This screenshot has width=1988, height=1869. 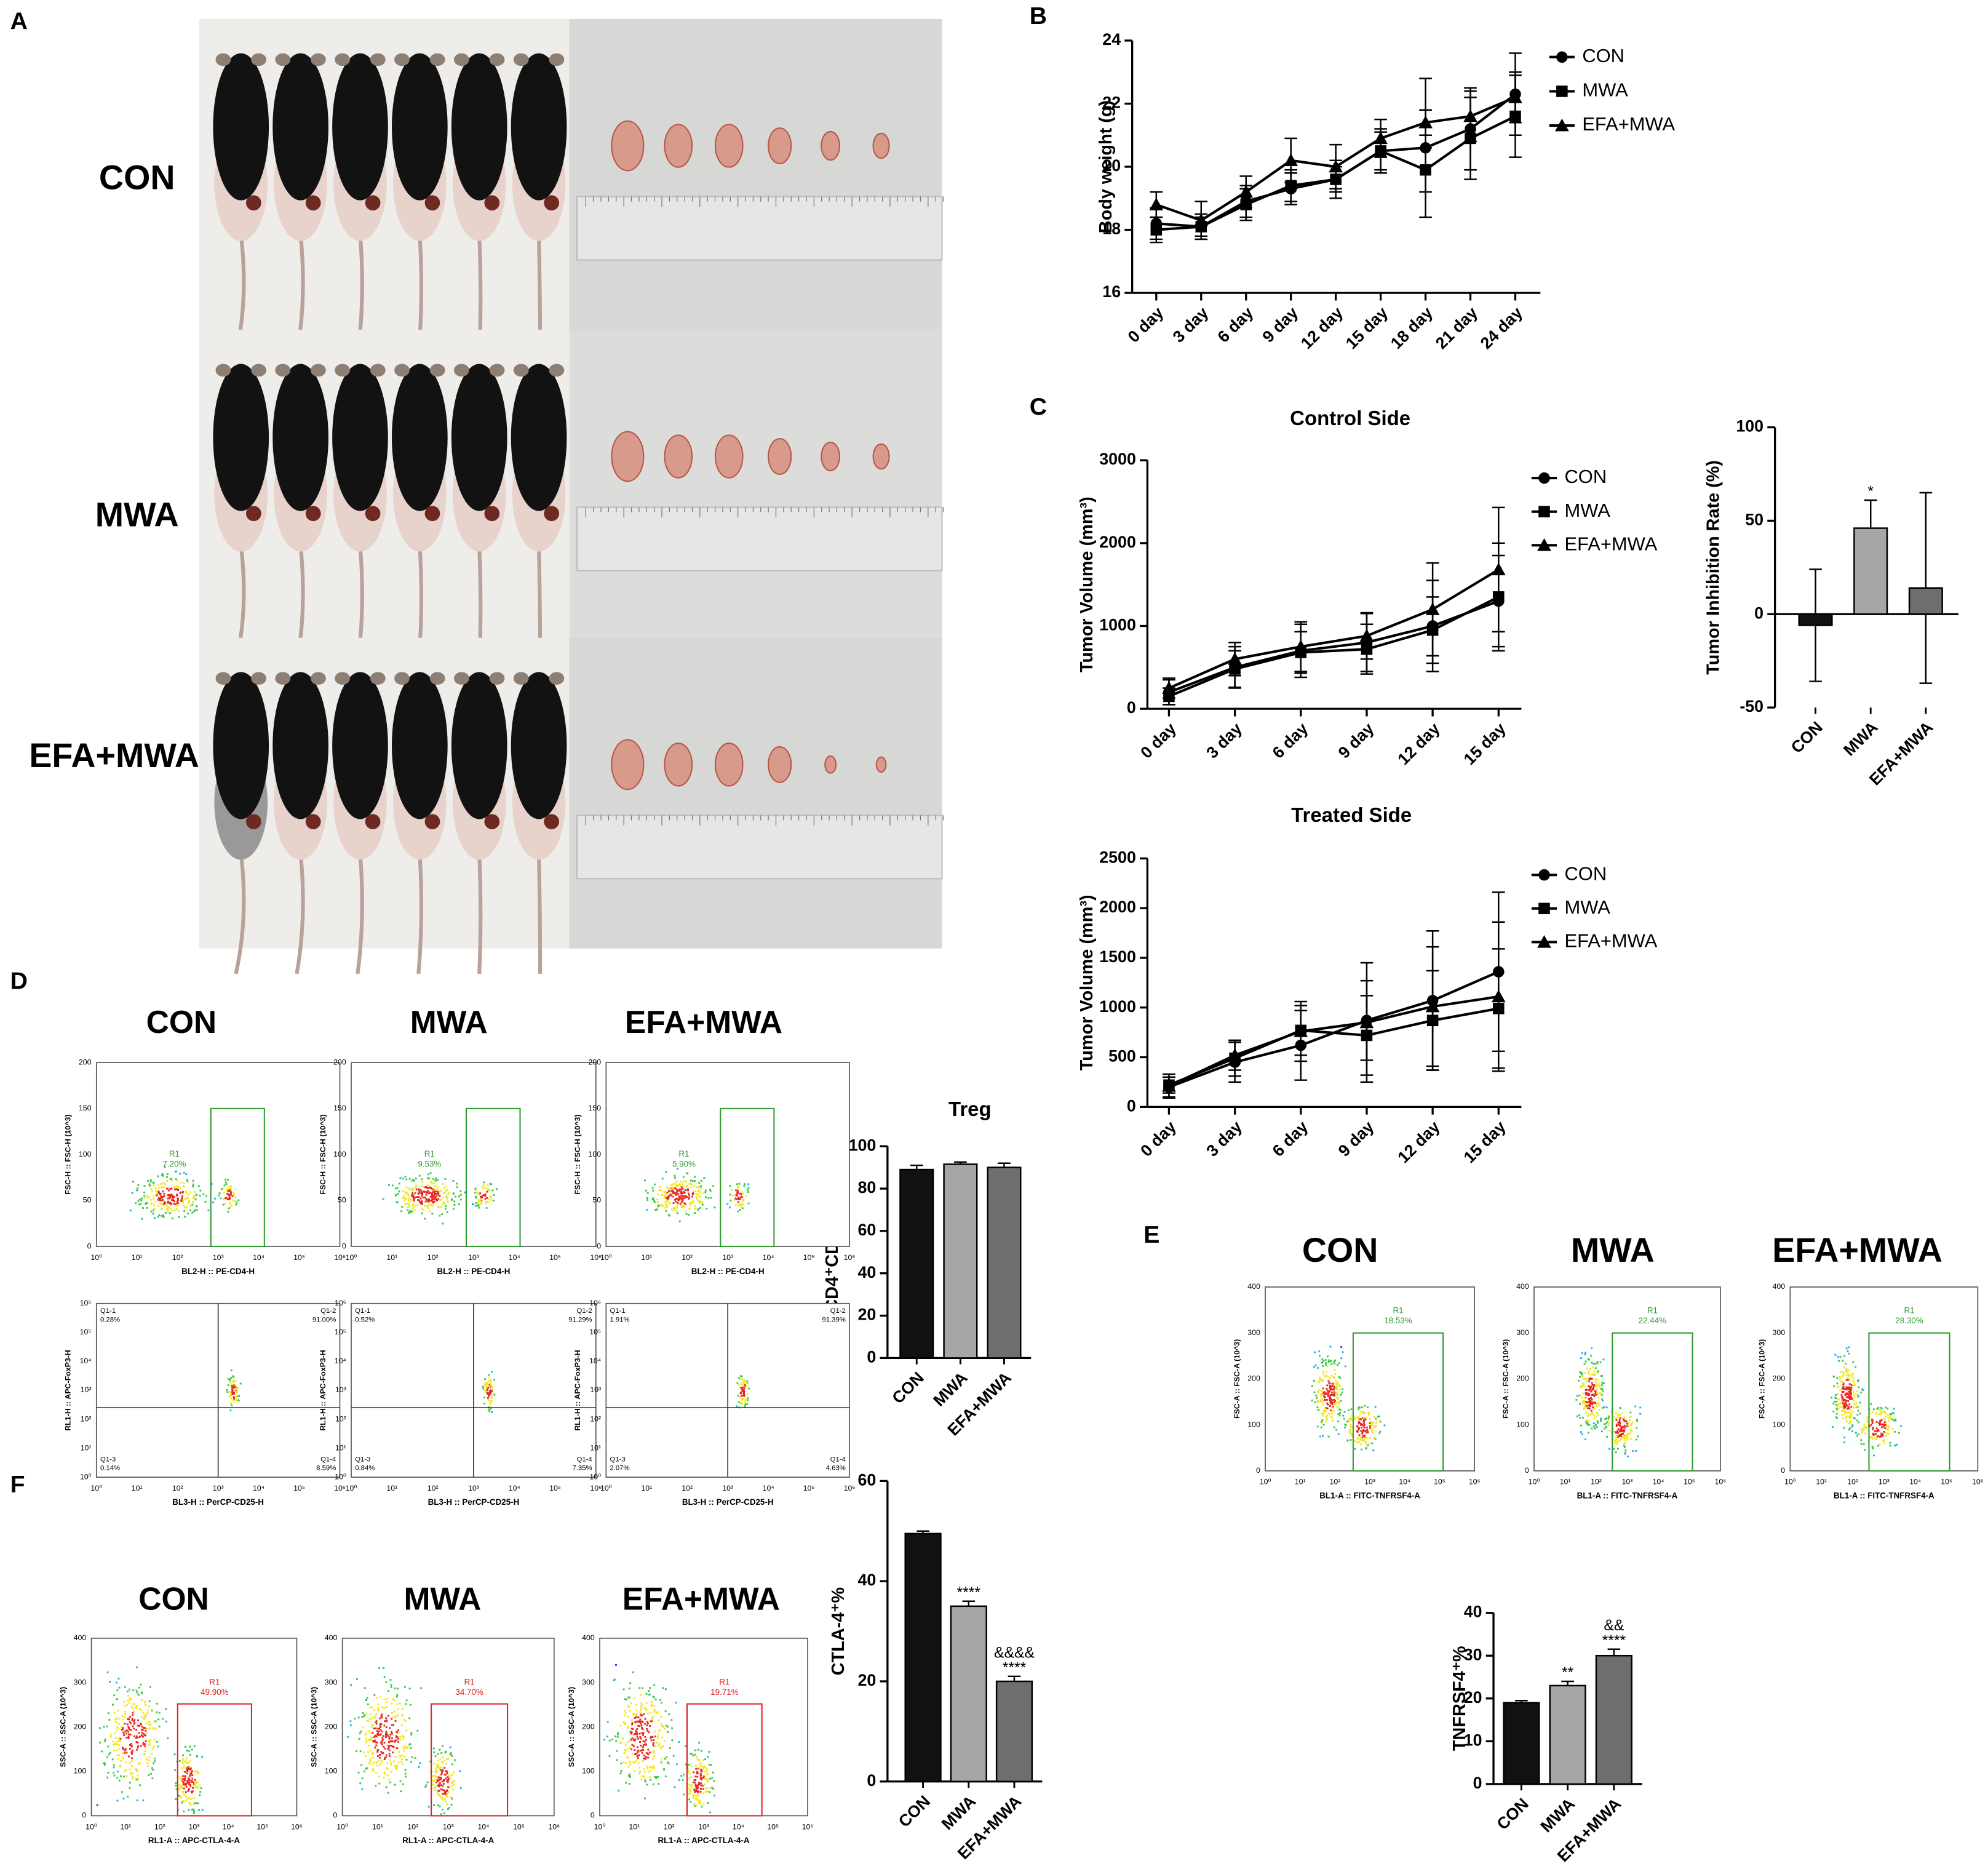 I want to click on y-tick-label: 22, so click(x=1111, y=103).